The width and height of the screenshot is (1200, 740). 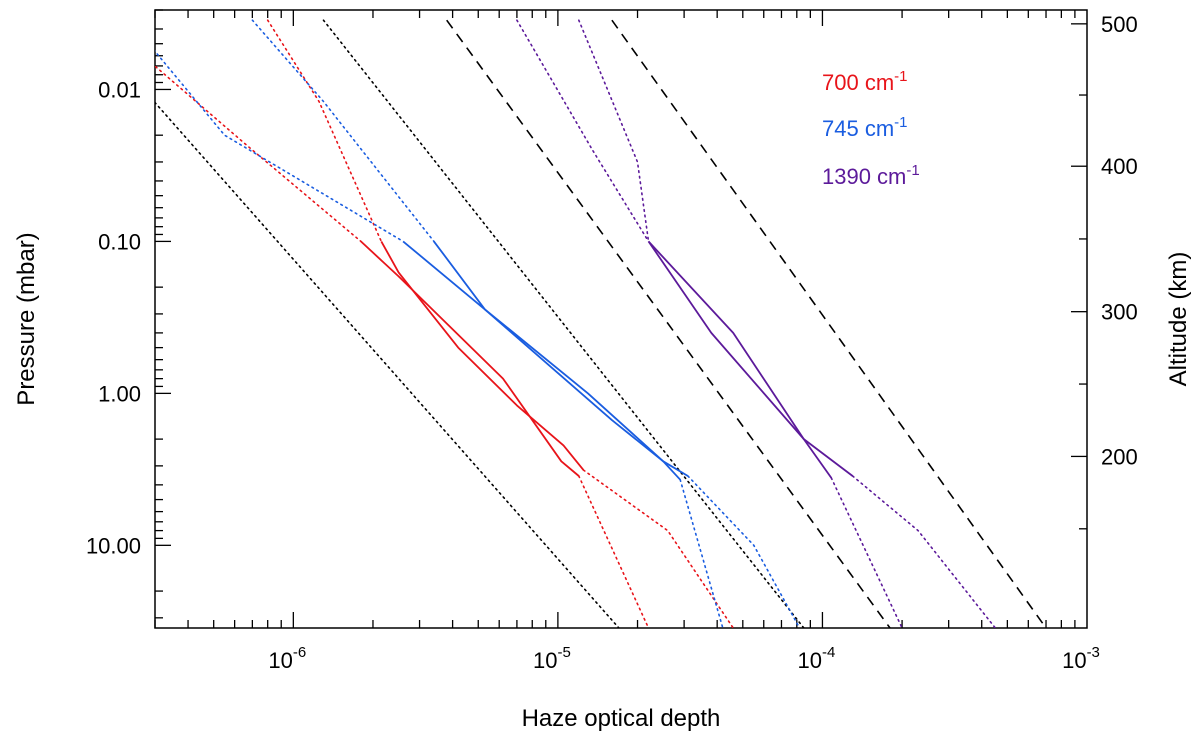 I want to click on right-tick-label: 500, so click(x=1119, y=24).